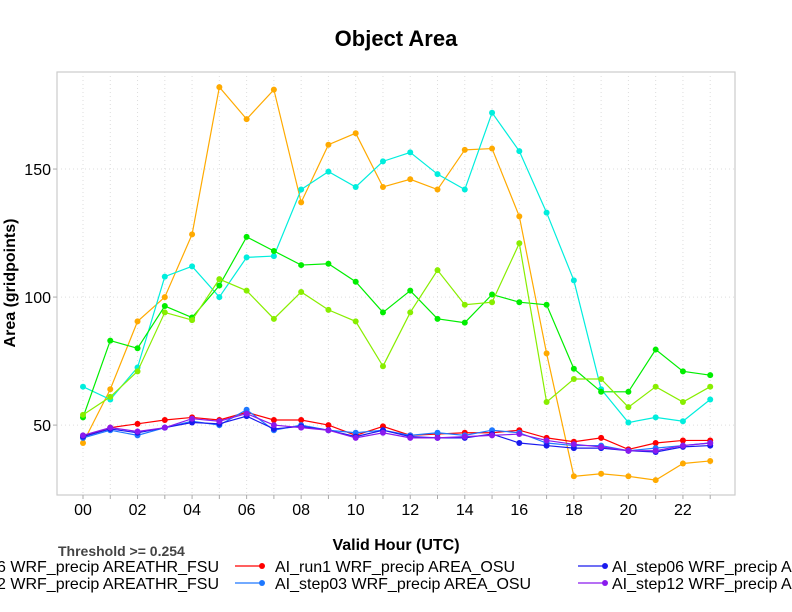 This screenshot has width=792, height=612. I want to click on x-tick-label: 10, so click(356, 510).